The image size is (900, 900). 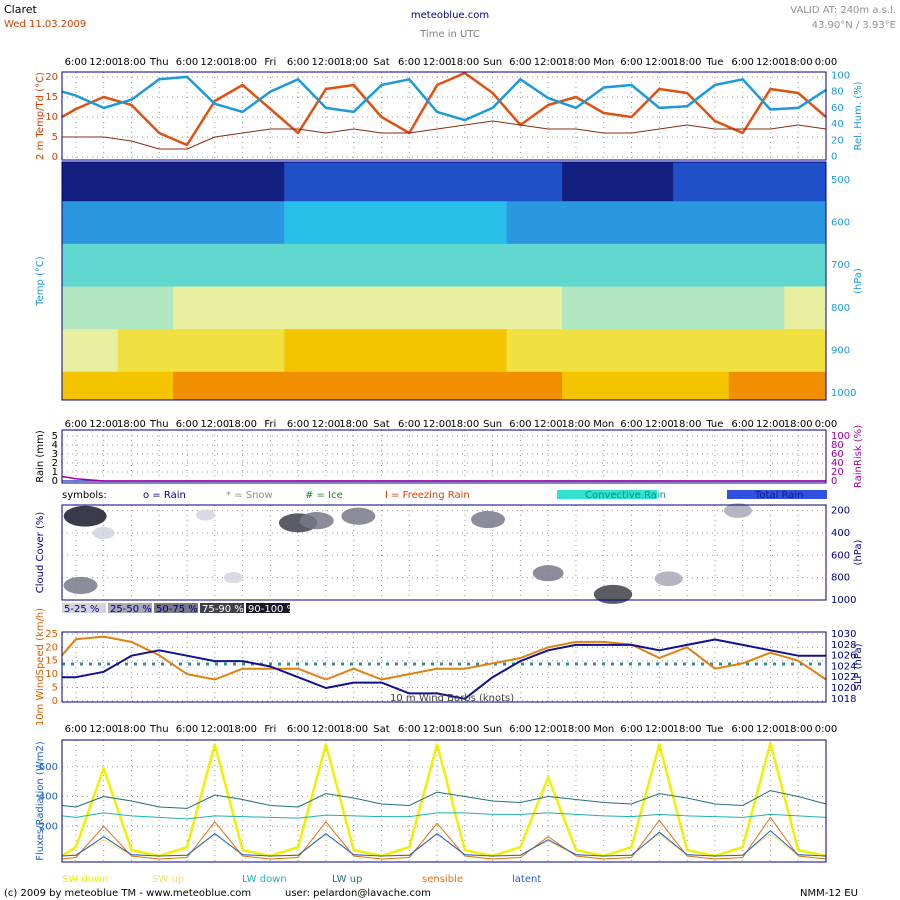 I want to click on y-tick-label: 400, so click(x=840, y=533).